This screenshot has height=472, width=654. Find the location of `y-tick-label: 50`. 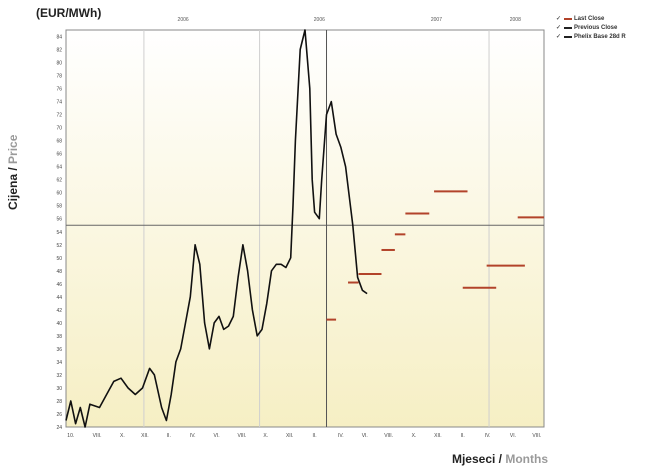

y-tick-label: 50 is located at coordinates (59, 259).